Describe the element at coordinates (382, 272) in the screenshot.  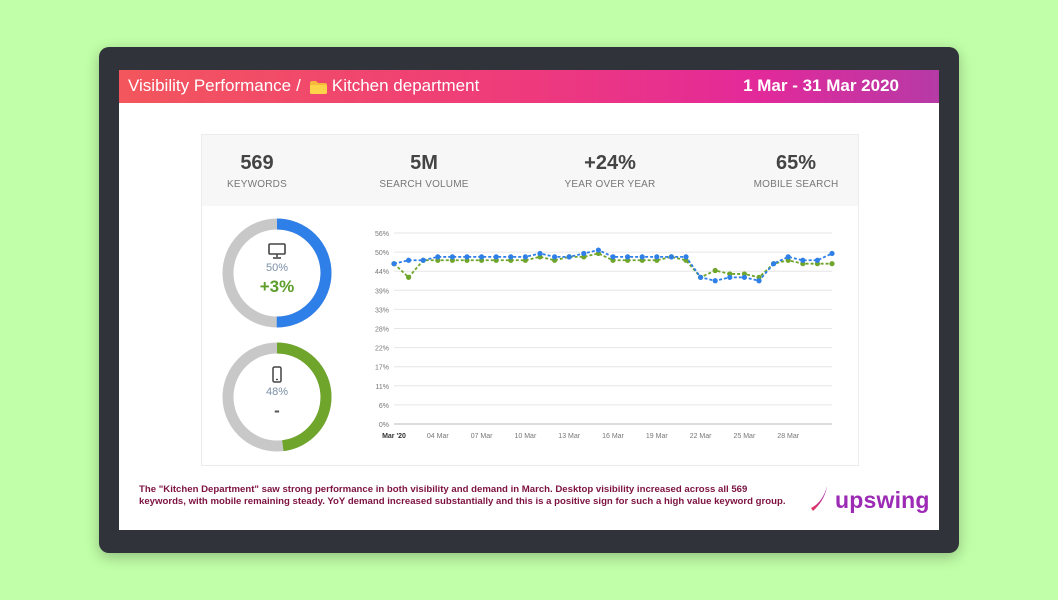
I see `y-tick-label: 44%` at that location.